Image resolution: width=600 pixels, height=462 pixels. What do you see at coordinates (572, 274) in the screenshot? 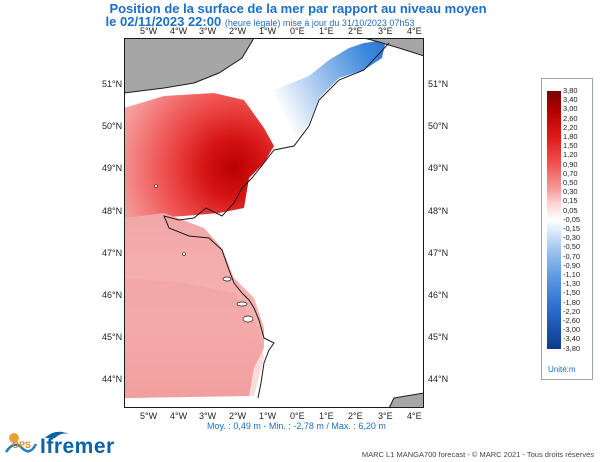
I see `legend-value-label: -1,10` at bounding box center [572, 274].